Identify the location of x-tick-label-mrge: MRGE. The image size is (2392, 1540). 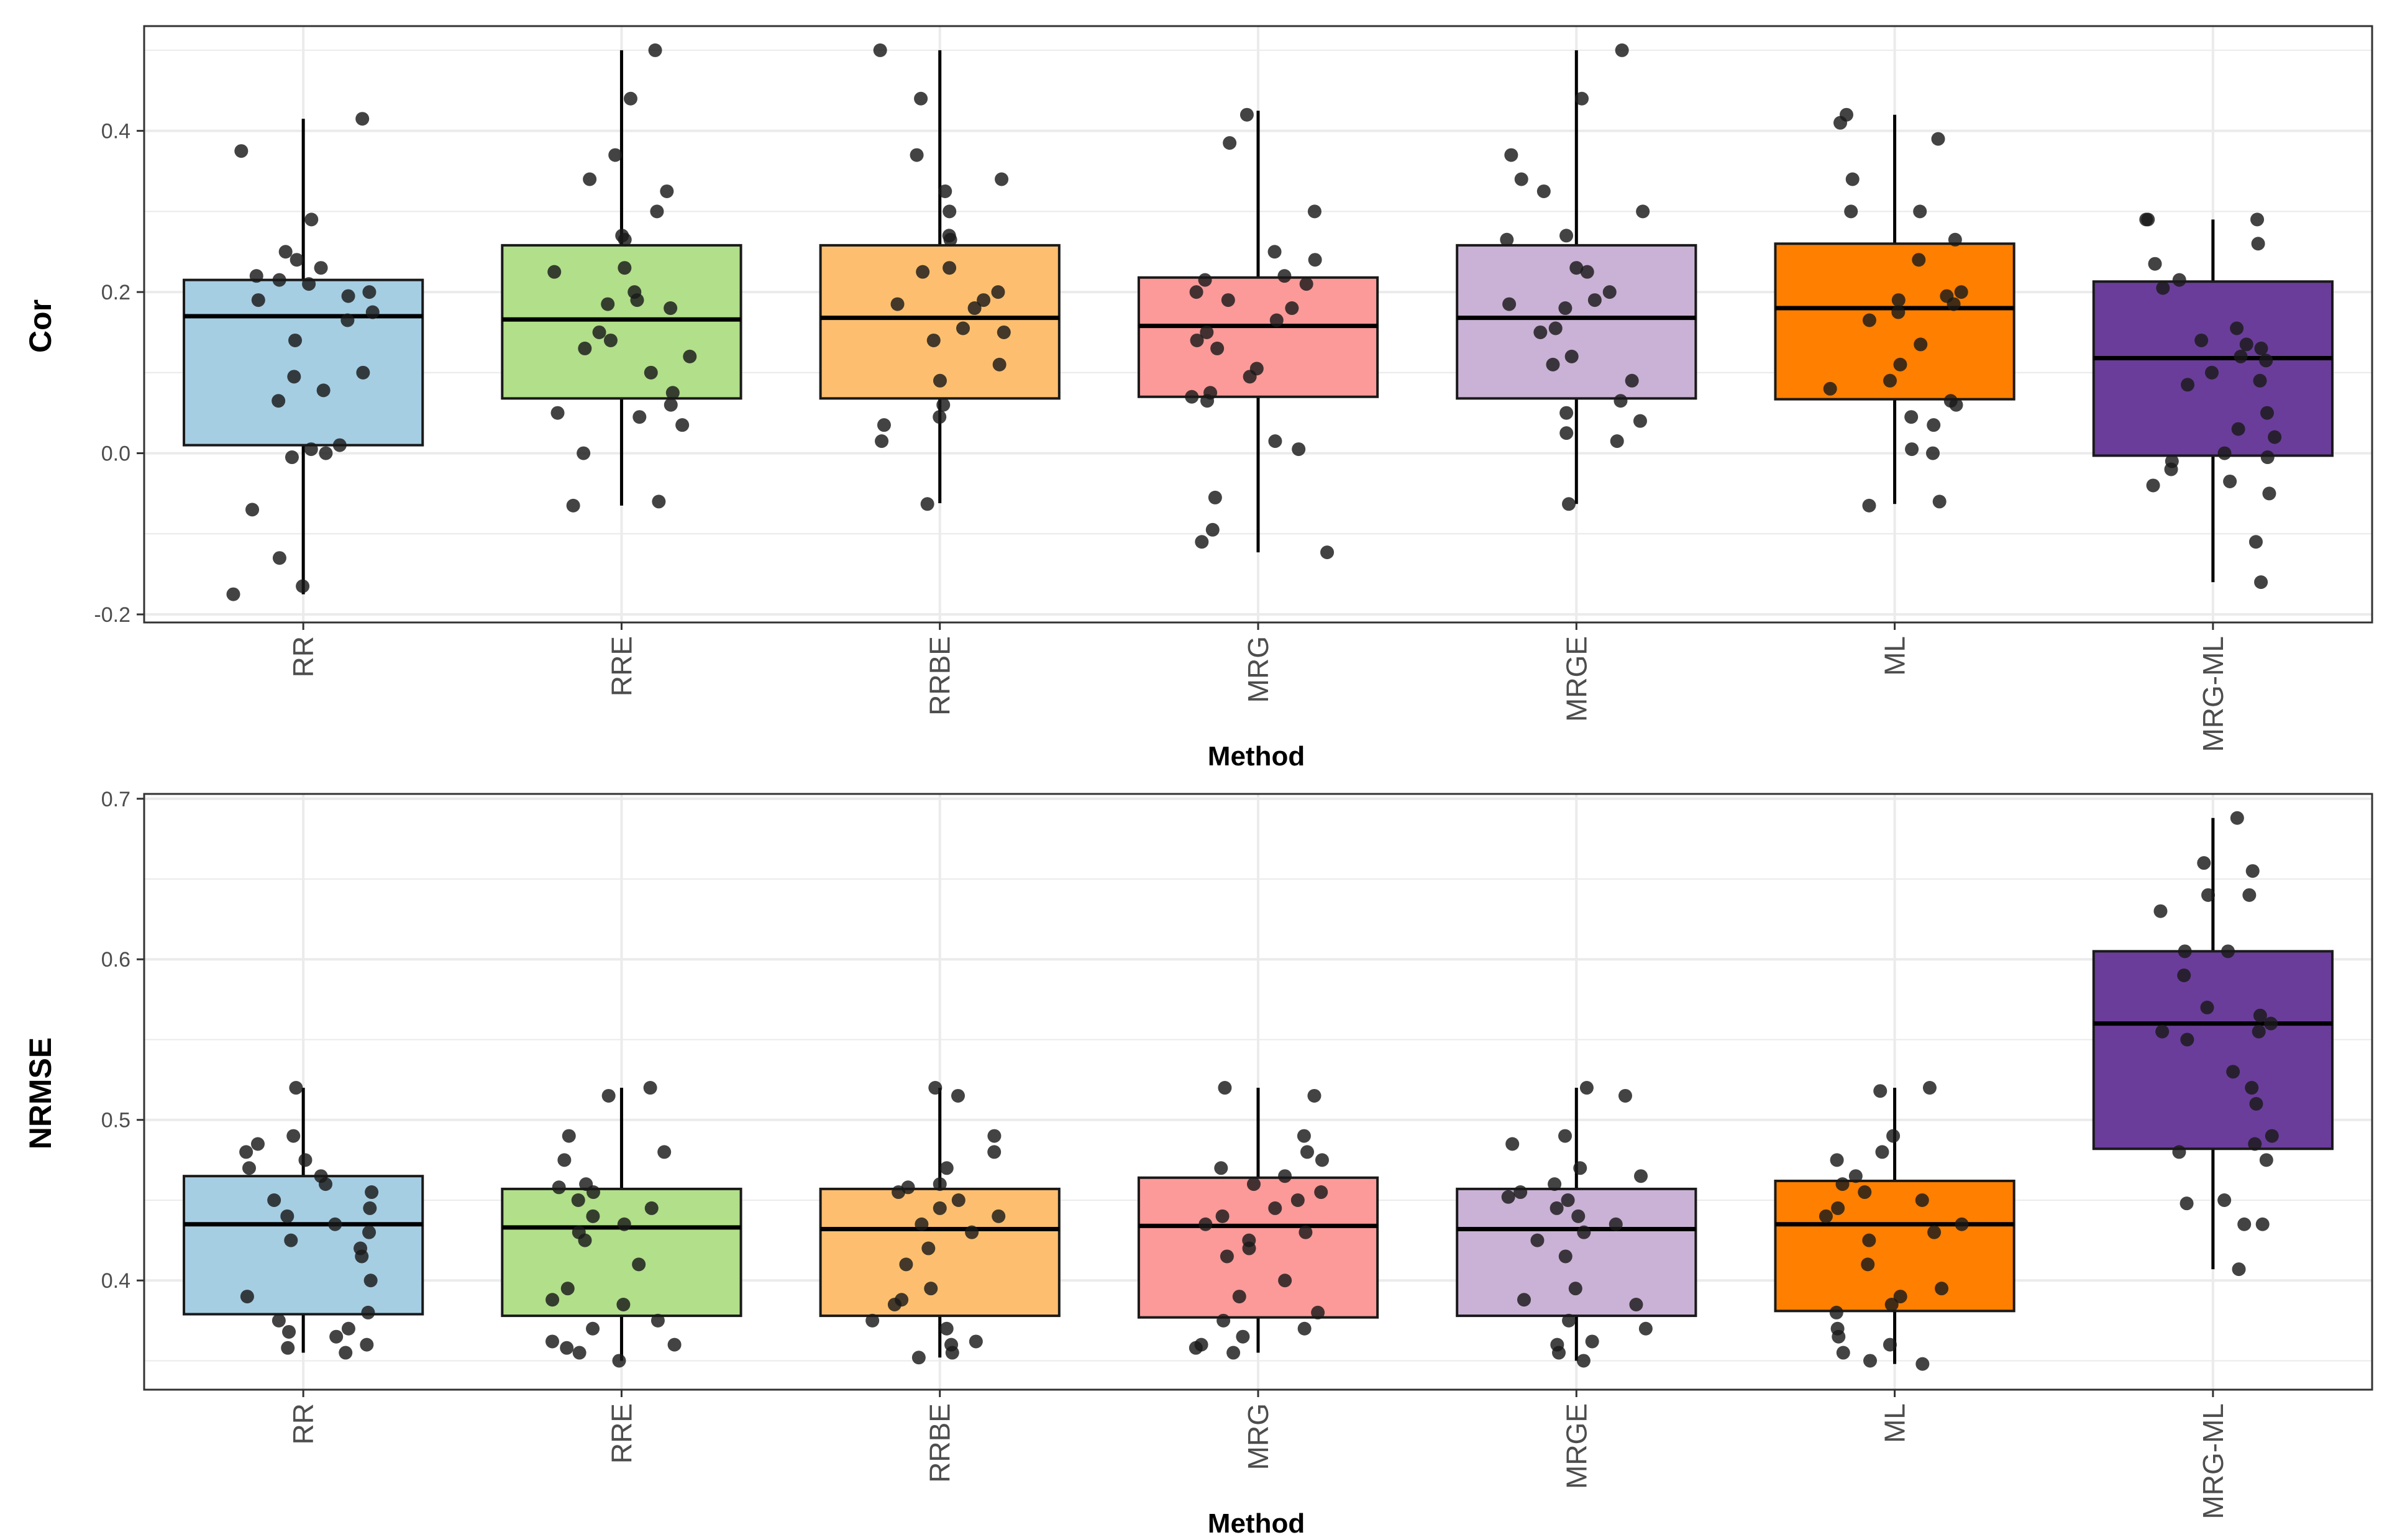
(1576, 1446).